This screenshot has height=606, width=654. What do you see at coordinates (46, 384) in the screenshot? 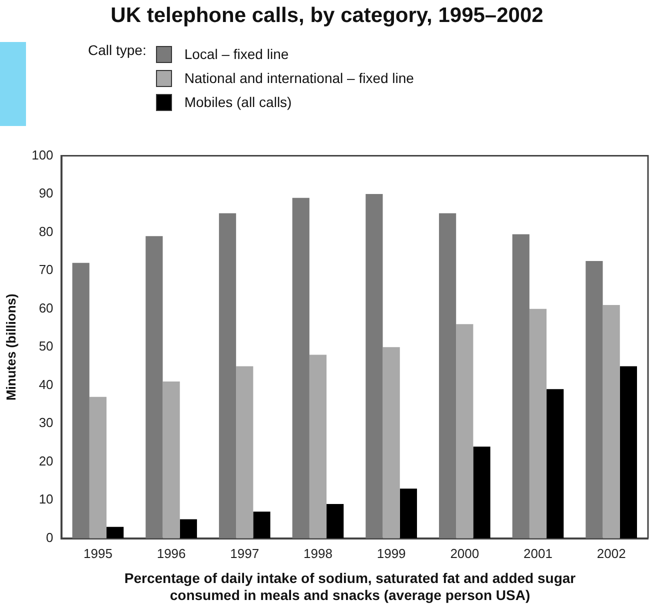
I see `y-tick-label: 40` at bounding box center [46, 384].